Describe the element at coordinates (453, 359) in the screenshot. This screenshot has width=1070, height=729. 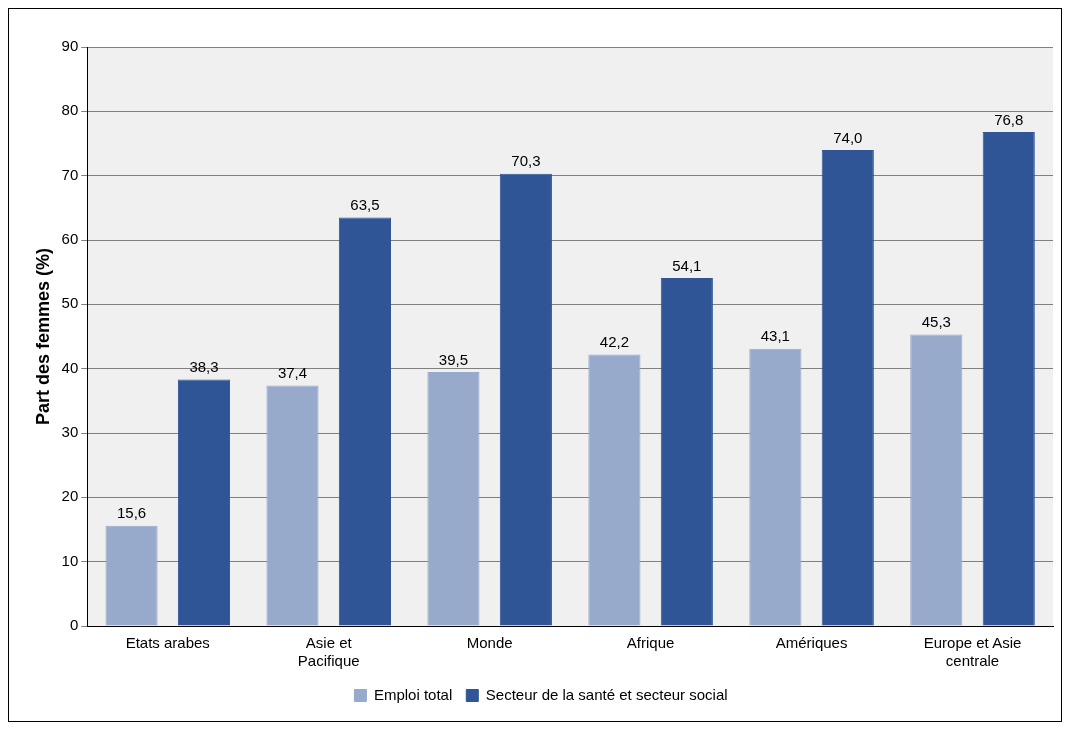
I see `data-label: 39,5` at that location.